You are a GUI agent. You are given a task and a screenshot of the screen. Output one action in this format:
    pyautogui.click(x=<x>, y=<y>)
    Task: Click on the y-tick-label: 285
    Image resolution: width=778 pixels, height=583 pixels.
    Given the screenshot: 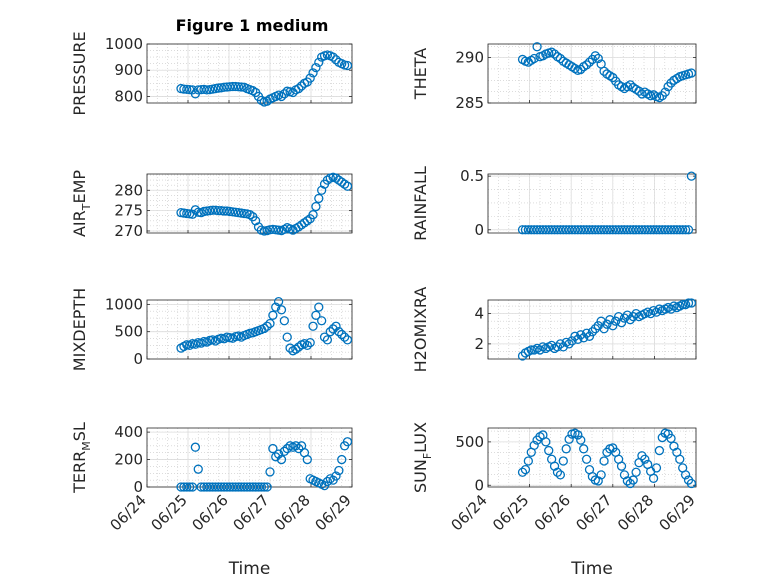 What is the action you would take?
    pyautogui.click(x=469, y=103)
    